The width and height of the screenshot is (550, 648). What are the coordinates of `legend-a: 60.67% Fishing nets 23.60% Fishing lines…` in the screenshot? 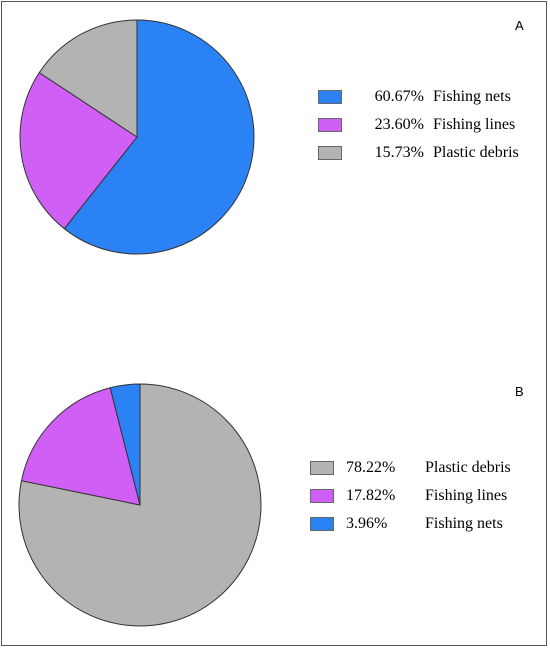 It's located at (418, 125).